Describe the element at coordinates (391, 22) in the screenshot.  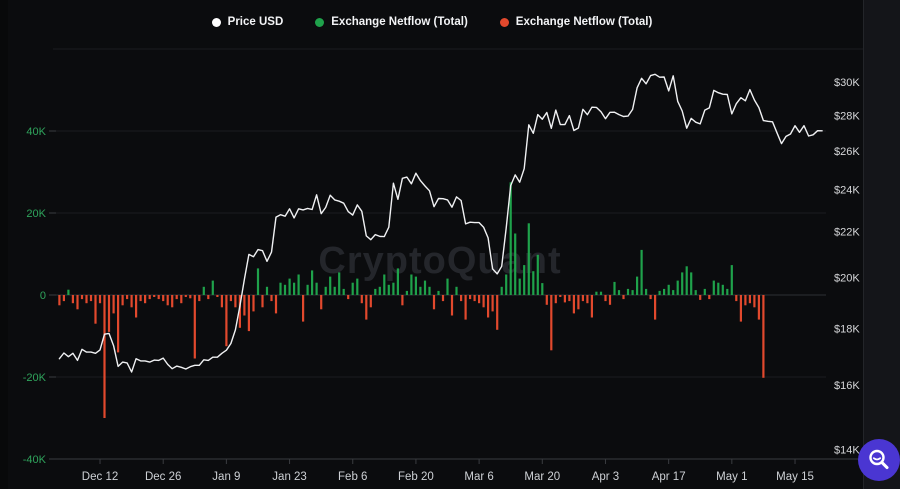
I see `legend-item-netflow-inflow: Exchange Netflow (Total)` at that location.